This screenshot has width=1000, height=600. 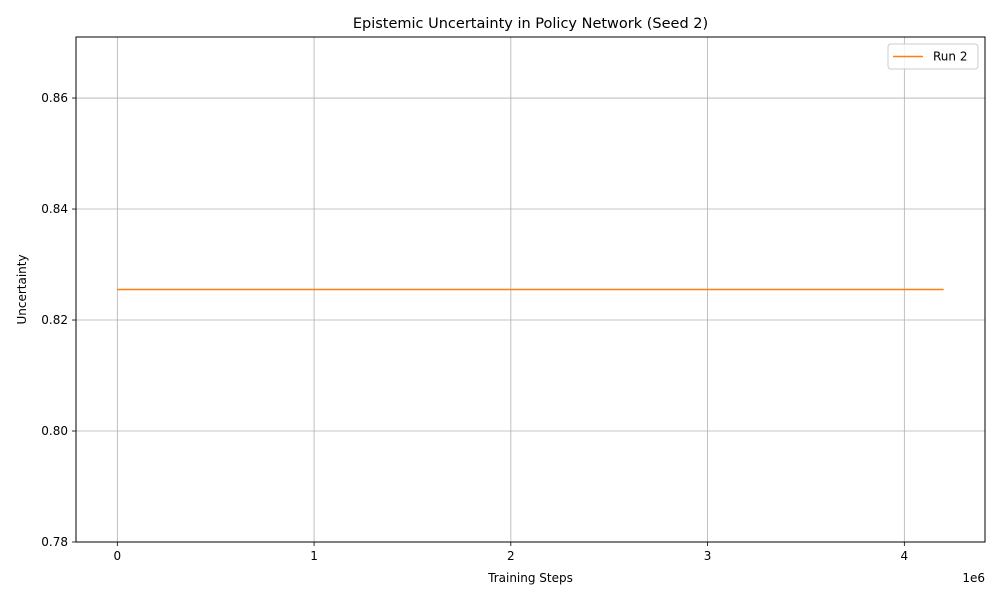 I want to click on x-axis-ticks: 0 1 2 3 4, so click(x=510, y=552).